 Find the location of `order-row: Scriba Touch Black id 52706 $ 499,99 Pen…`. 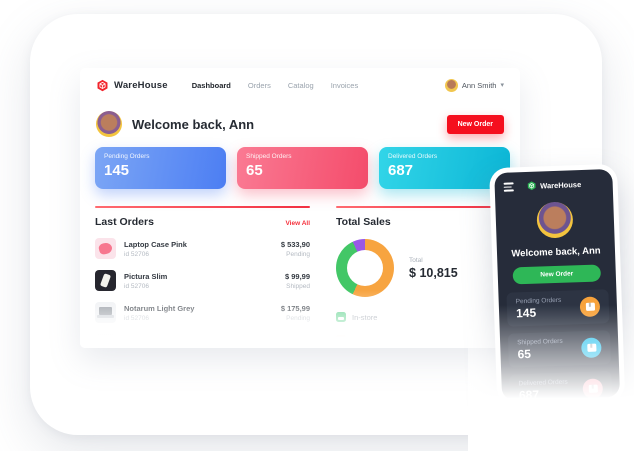

order-row: Scriba Touch Black id 52706 $ 499,99 Pen… is located at coordinates (202, 338).